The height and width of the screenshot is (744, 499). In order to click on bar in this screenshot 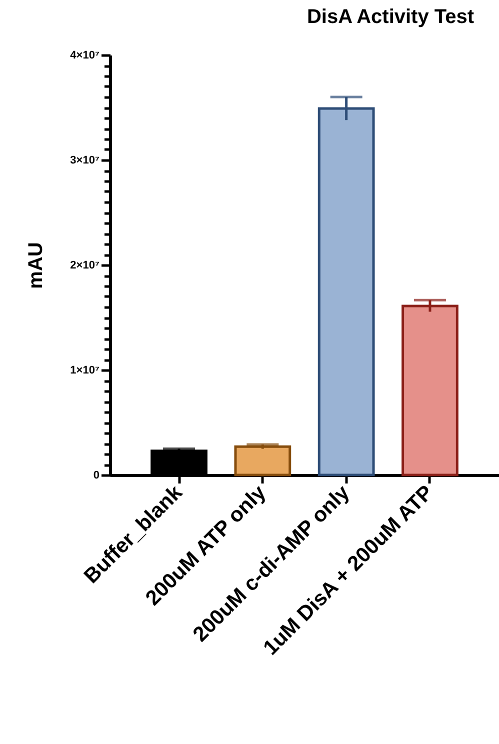, I will do `click(430, 390)`.